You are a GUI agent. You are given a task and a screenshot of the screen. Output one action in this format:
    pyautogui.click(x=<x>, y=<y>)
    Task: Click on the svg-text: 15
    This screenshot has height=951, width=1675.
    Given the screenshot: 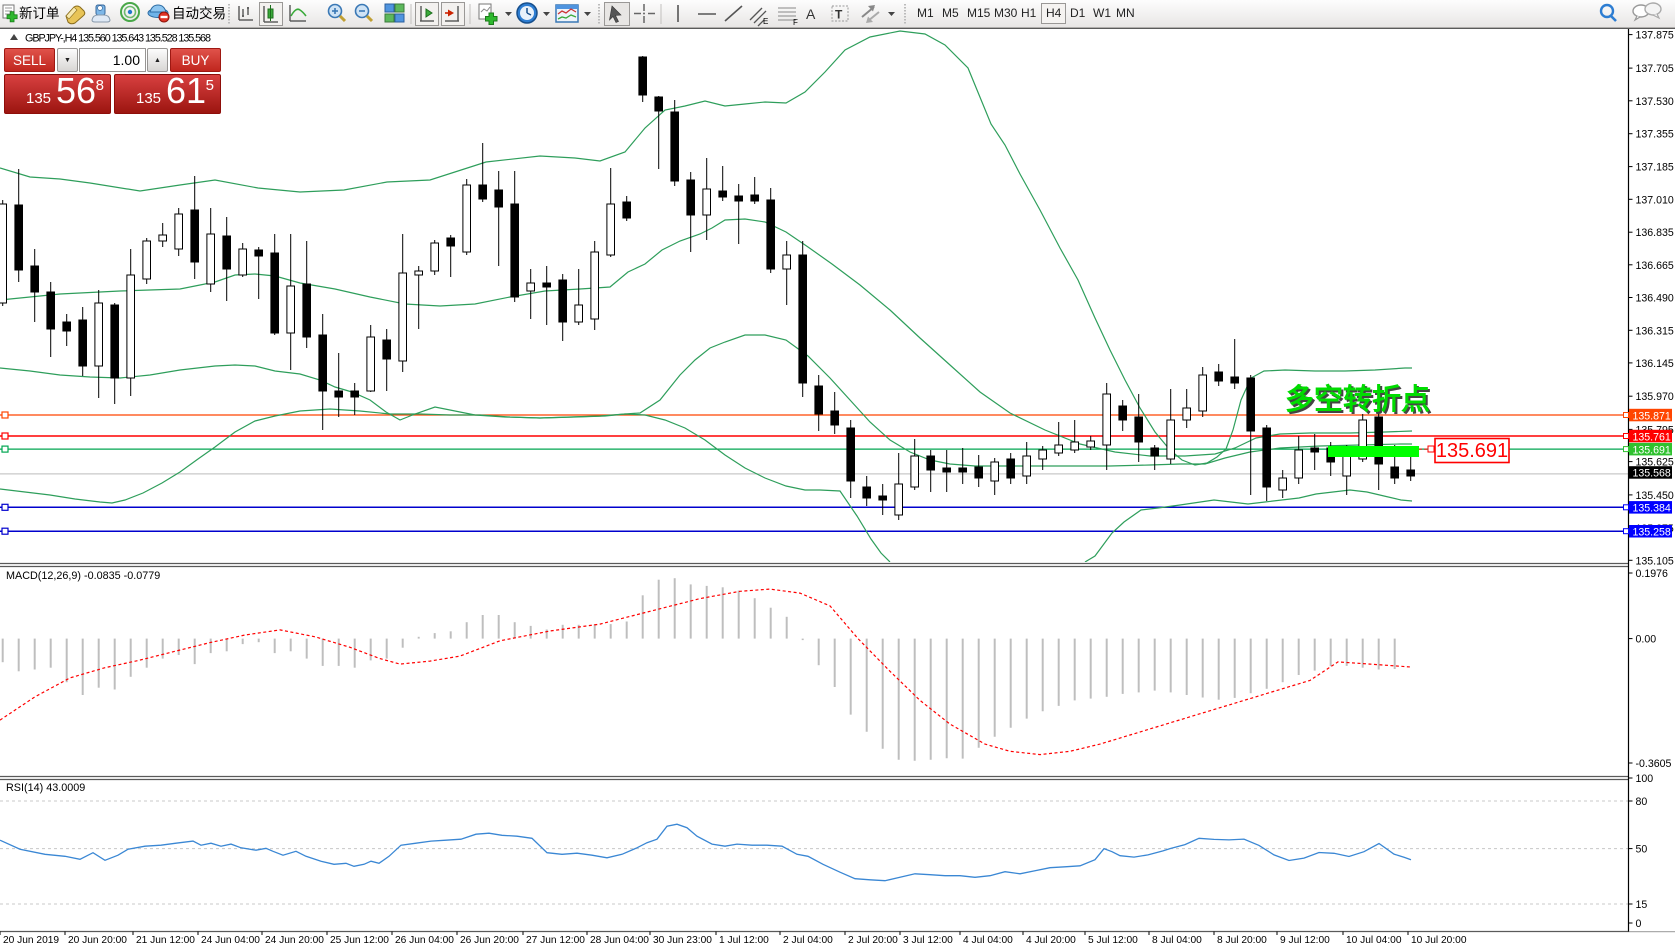 What is the action you would take?
    pyautogui.click(x=1642, y=905)
    